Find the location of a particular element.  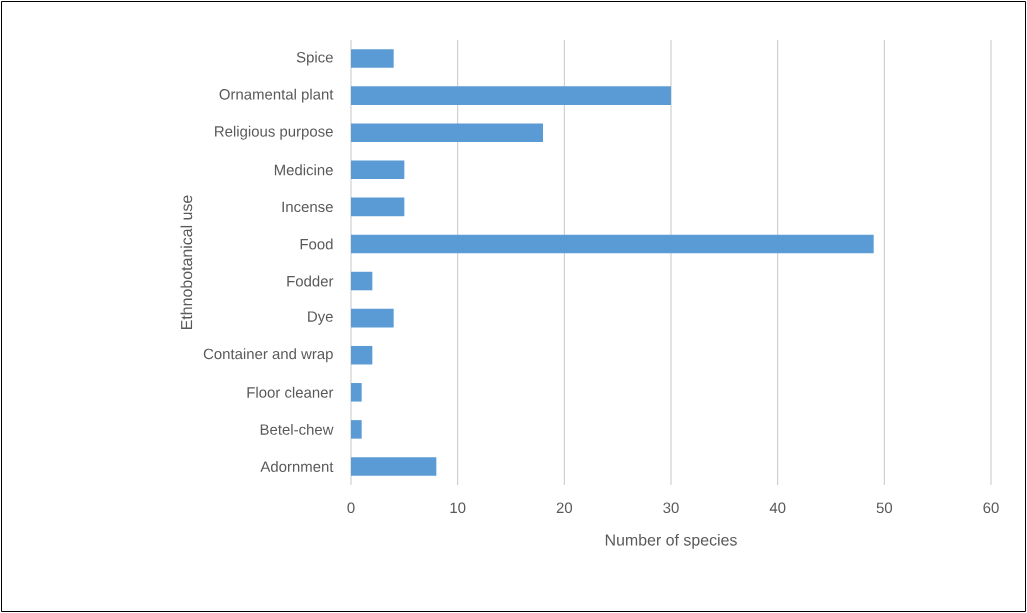

y-tick-label: Container and wrap is located at coordinates (268, 355).